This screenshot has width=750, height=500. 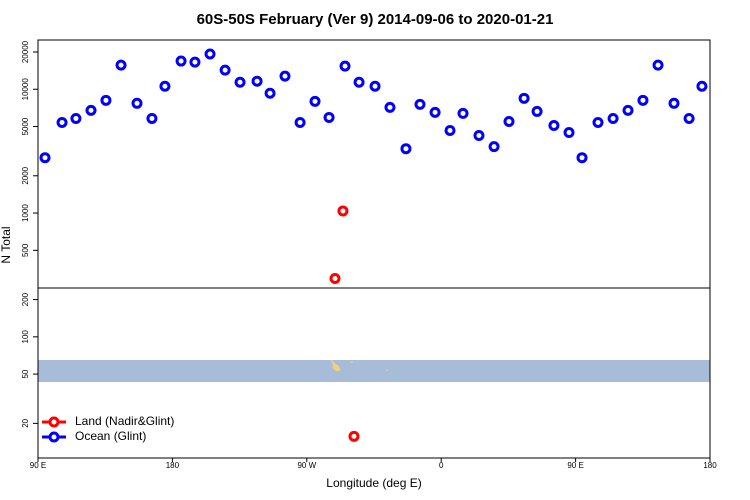 What do you see at coordinates (25, 299) in the screenshot?
I see `y-tick-label: 200` at bounding box center [25, 299].